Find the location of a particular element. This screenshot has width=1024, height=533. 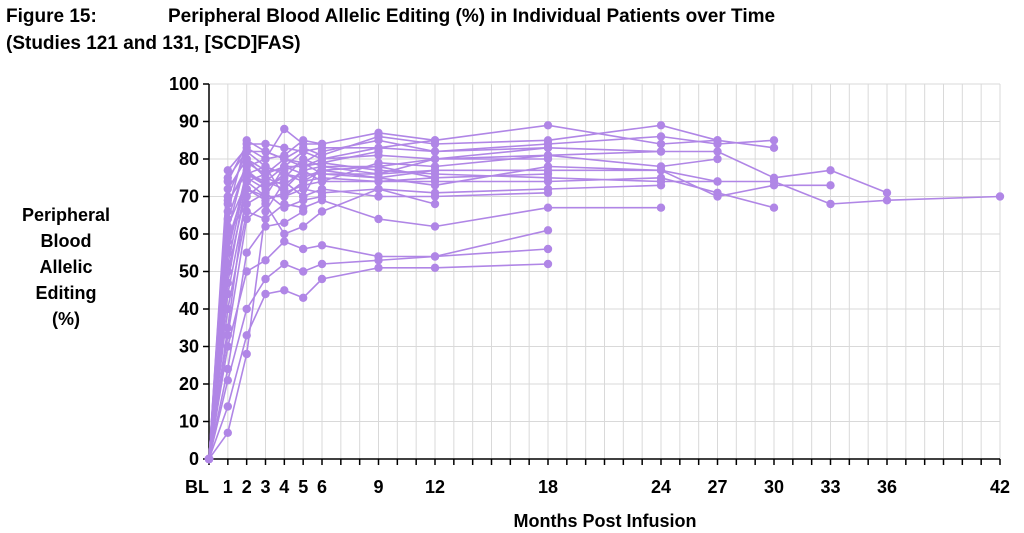

figure-label: Figure 15: is located at coordinates (51, 16).